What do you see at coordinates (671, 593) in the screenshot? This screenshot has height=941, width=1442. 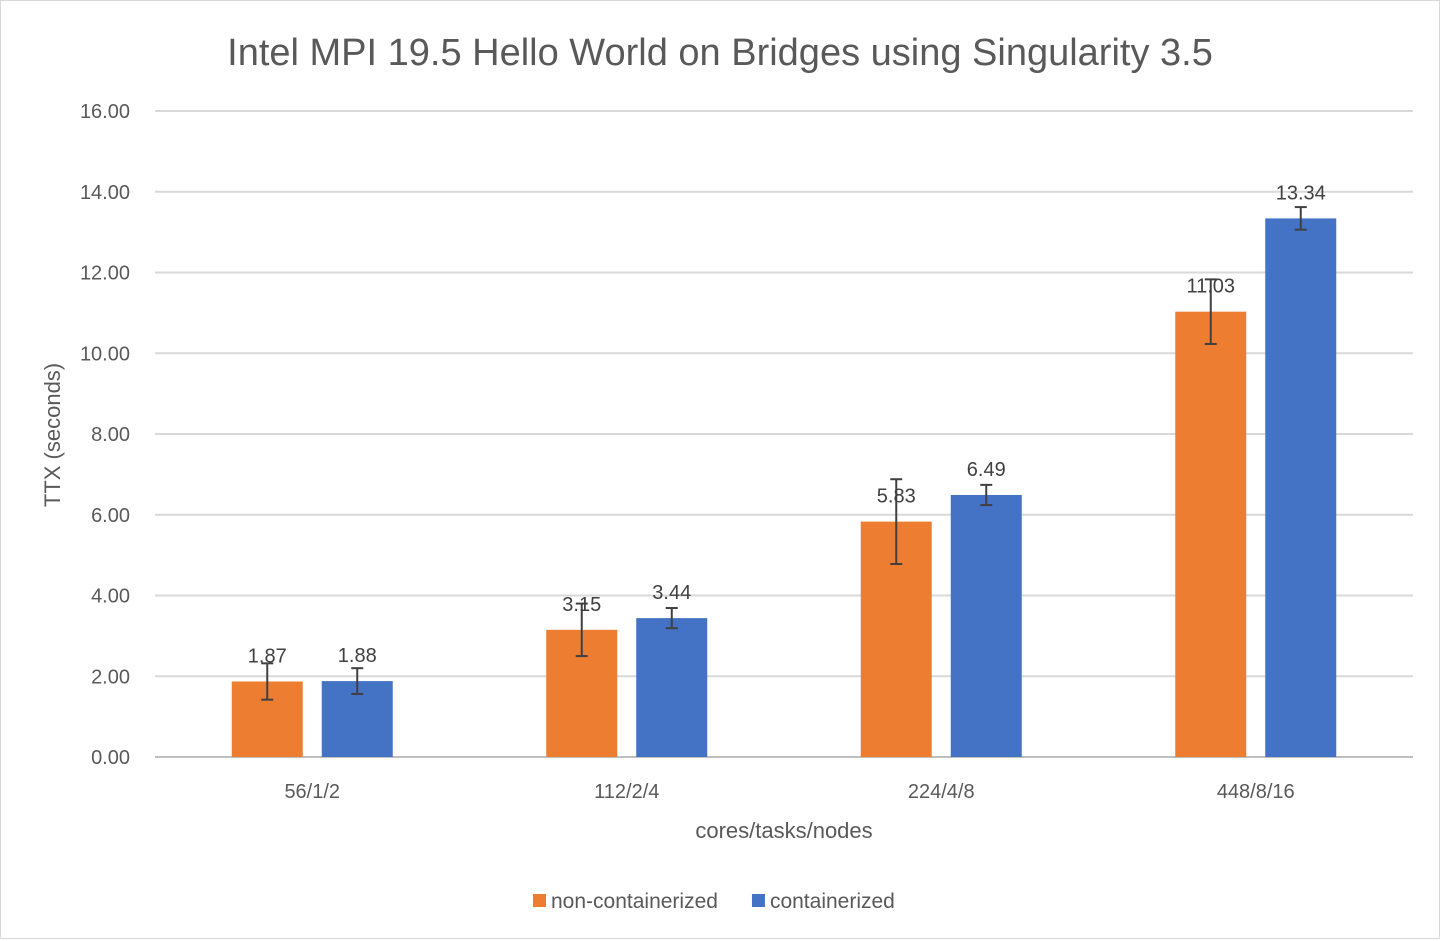 I see `data-label: 3.44` at bounding box center [671, 593].